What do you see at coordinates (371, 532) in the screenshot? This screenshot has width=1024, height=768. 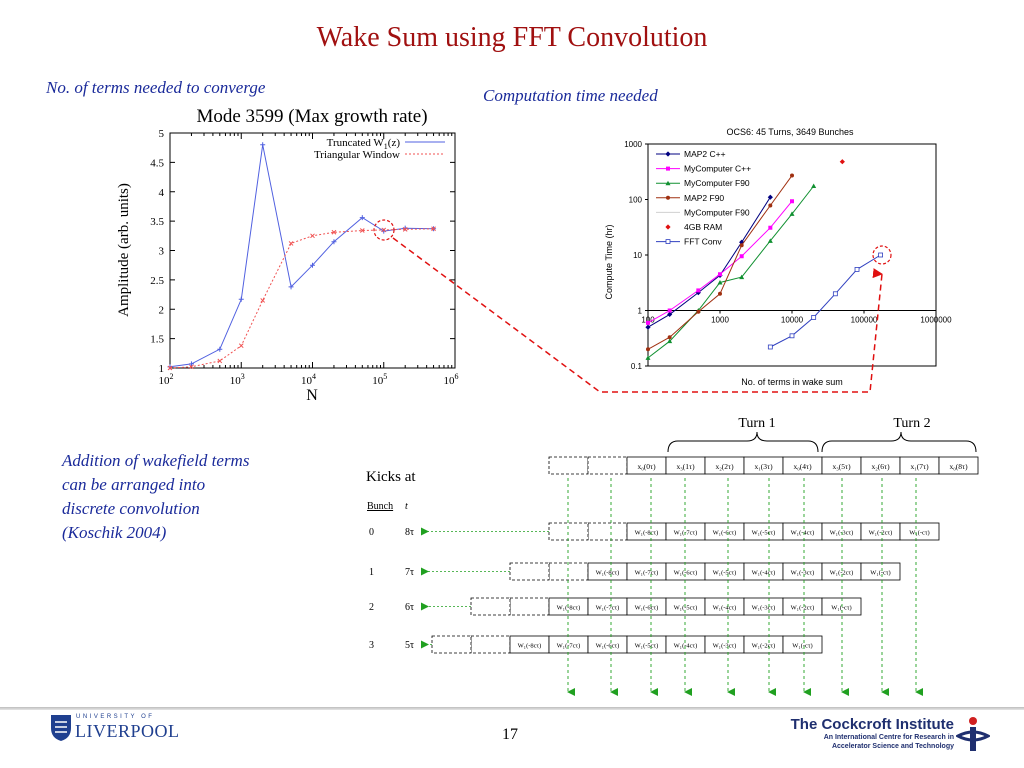 I see `diagram-bunch-label: 0` at bounding box center [371, 532].